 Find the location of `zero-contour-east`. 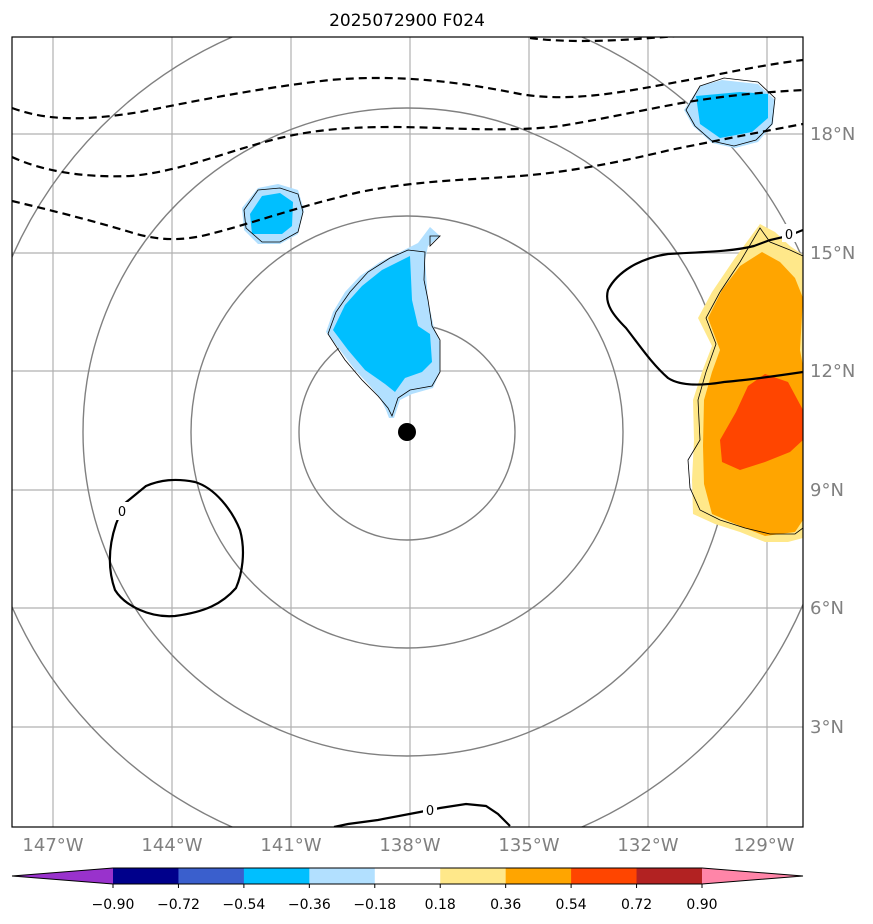

zero-contour-east is located at coordinates (704, 307).